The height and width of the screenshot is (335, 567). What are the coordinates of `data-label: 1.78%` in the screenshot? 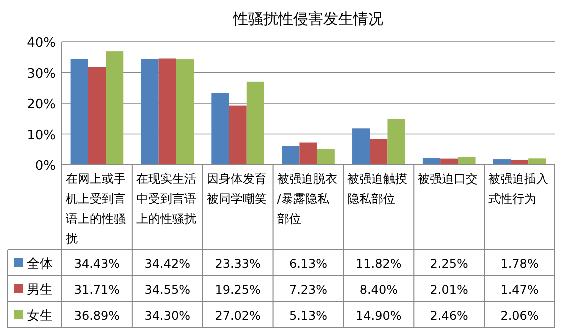 It's located at (519, 264).